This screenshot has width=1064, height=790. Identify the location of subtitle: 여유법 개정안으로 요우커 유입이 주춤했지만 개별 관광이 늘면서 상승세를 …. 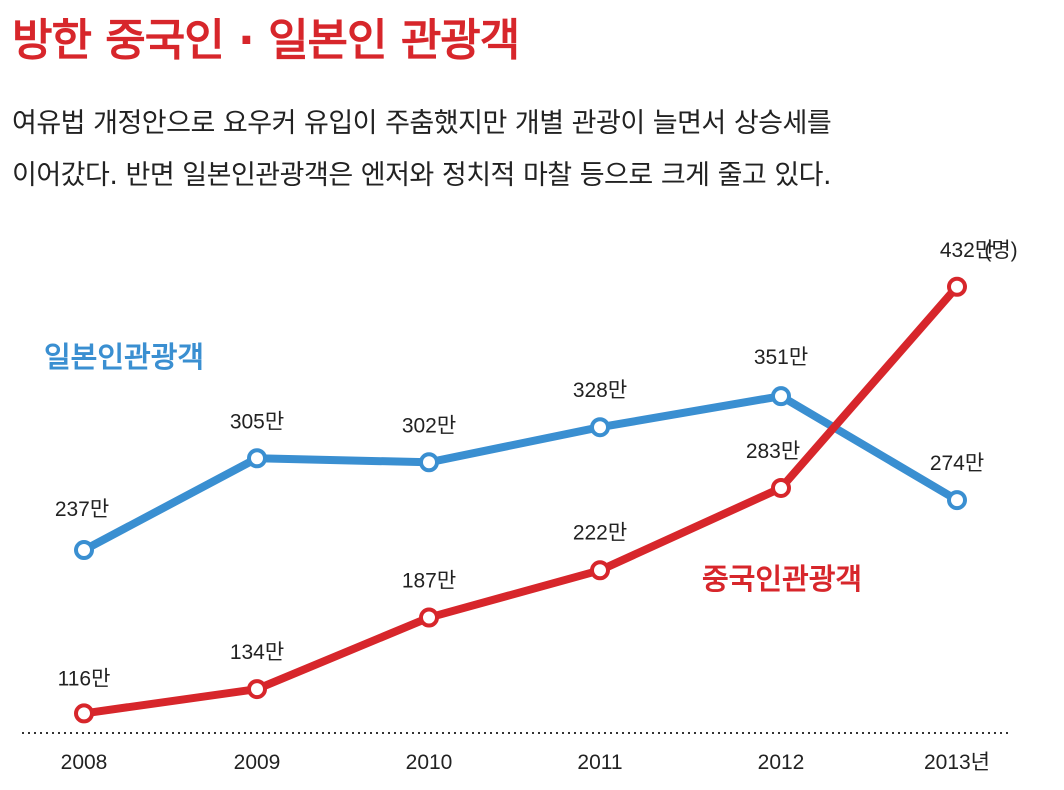
(422, 150).